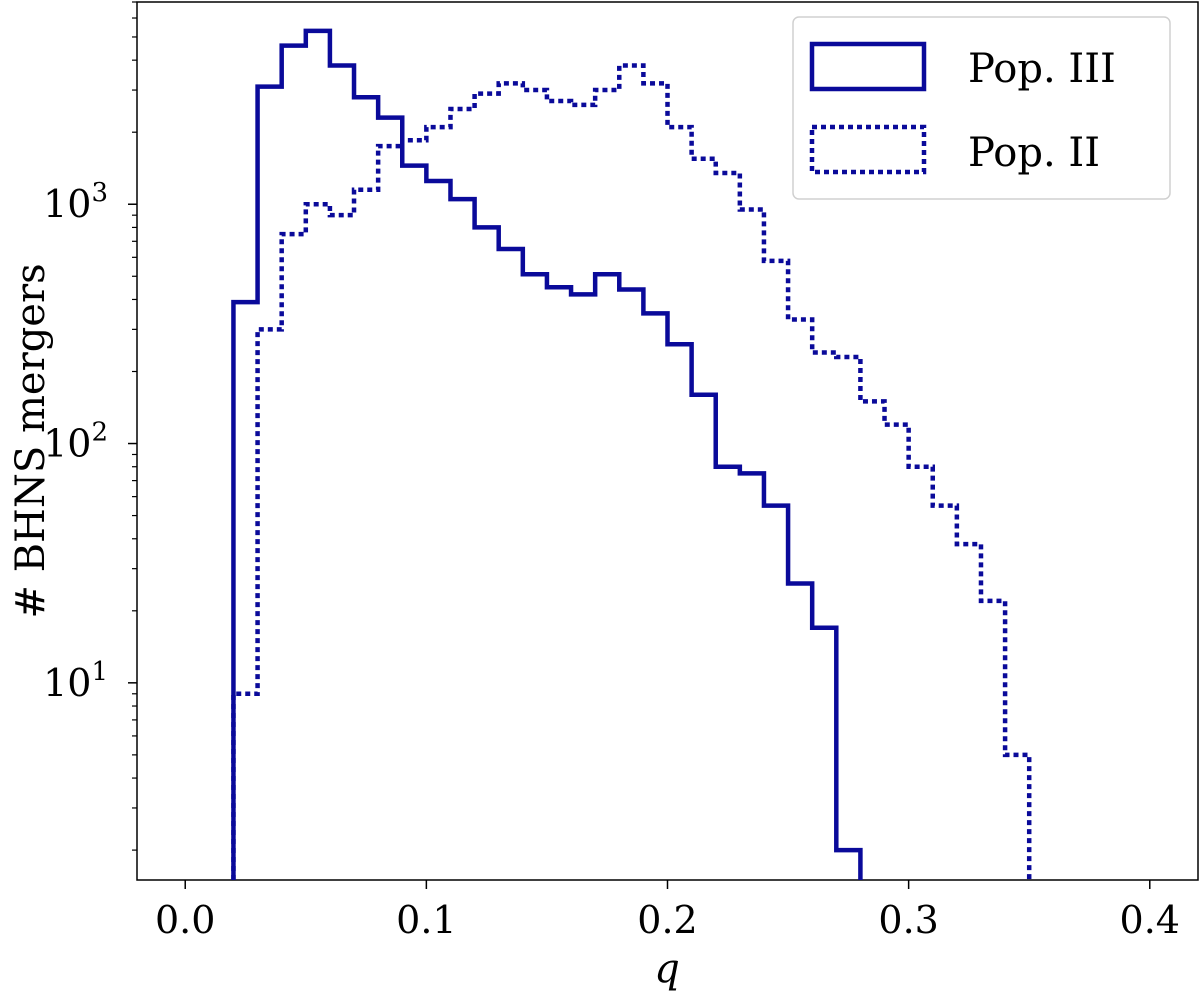 This screenshot has width=1200, height=997. I want to click on y-axis: 10¹ 10² 10³, so click(90, 426).